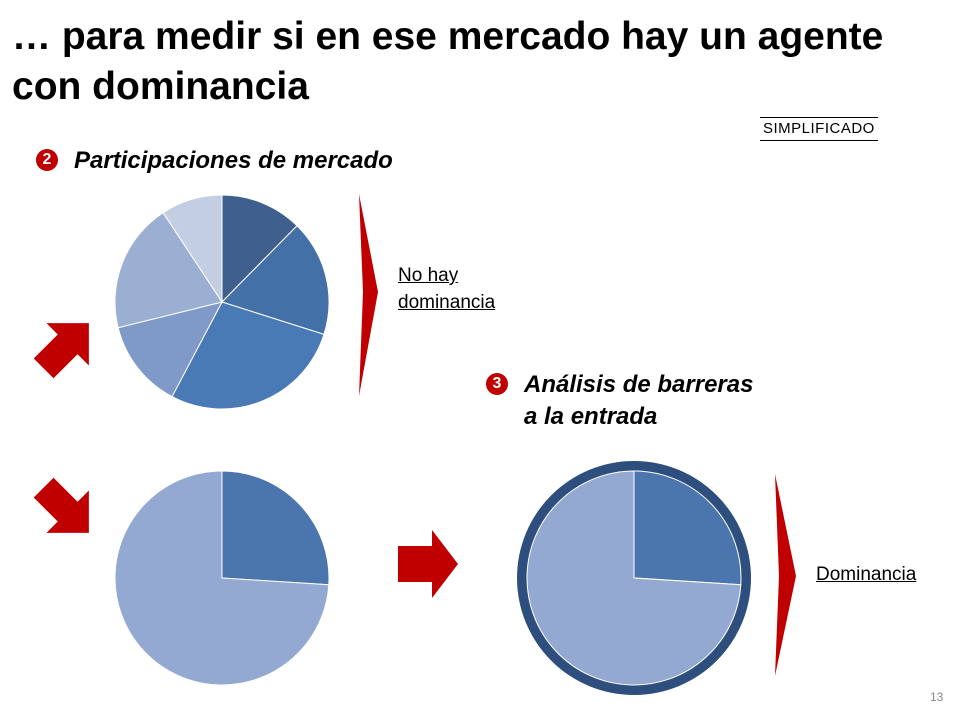 The image size is (960, 720). What do you see at coordinates (866, 574) in the screenshot?
I see `result-dominance: Dominancia` at bounding box center [866, 574].